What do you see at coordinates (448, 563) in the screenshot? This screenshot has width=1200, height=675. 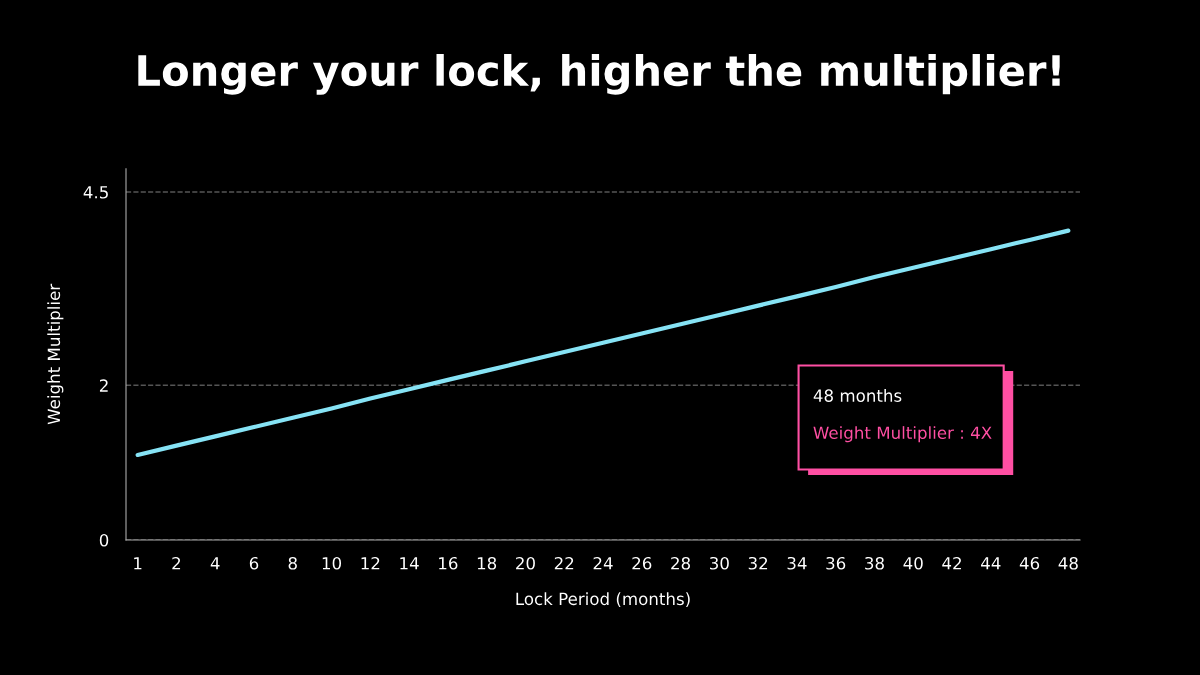 I see `x-tick-label: 16` at bounding box center [448, 563].